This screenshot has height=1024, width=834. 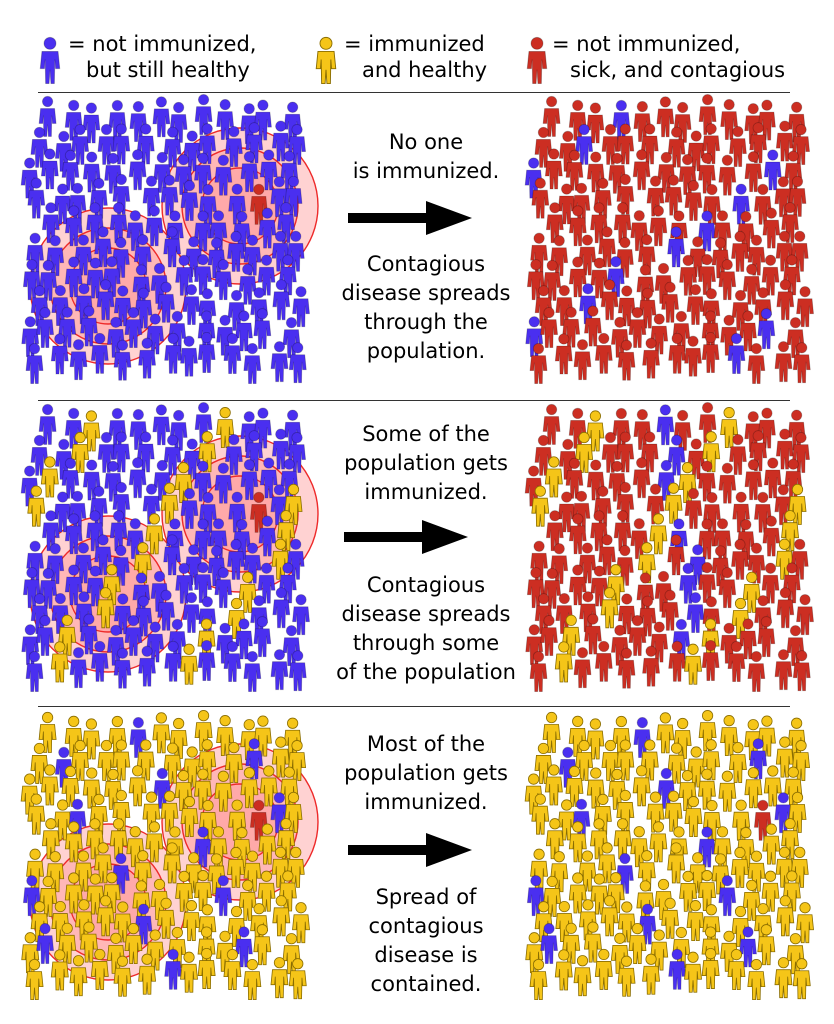 What do you see at coordinates (426, 322) in the screenshot?
I see `caption-line: through the` at bounding box center [426, 322].